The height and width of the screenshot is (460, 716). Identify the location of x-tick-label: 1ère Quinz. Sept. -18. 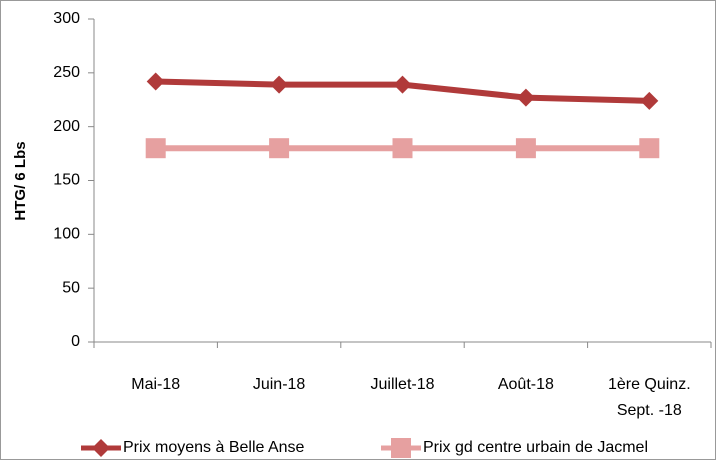
(649, 397).